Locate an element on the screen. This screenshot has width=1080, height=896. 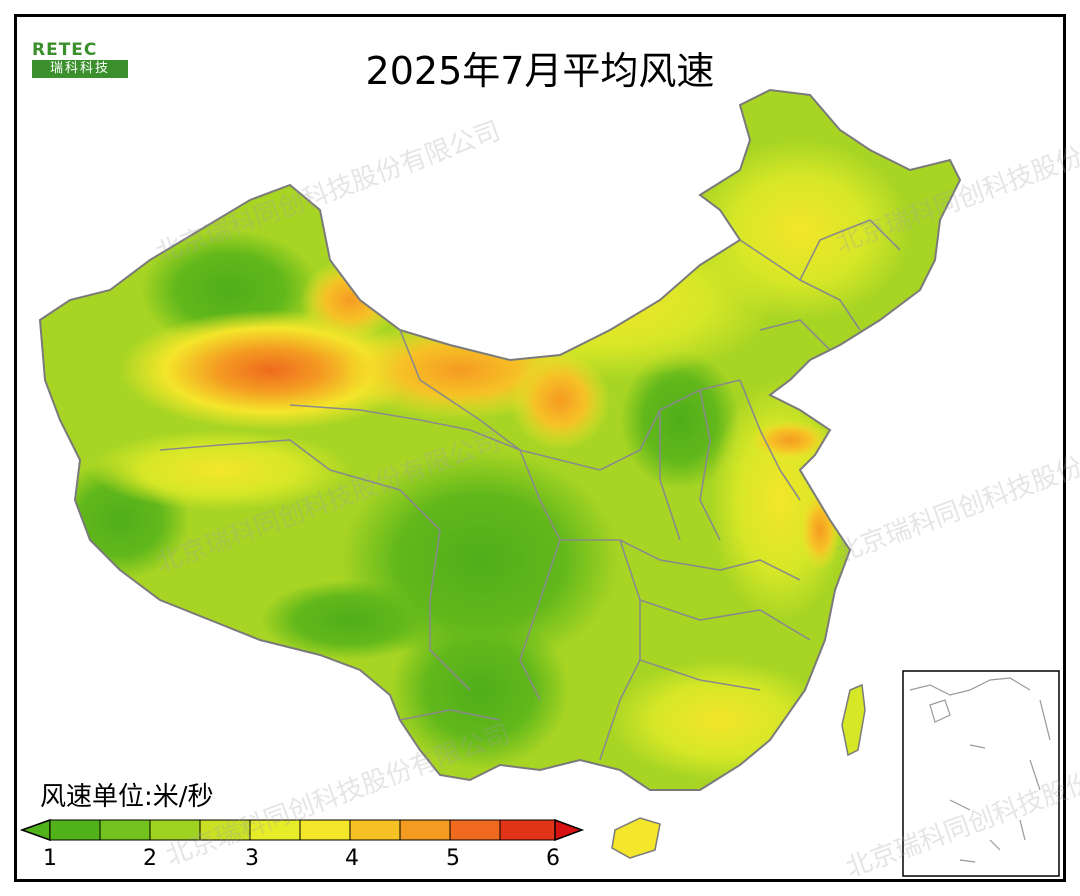
taiwan-island is located at coordinates (853, 720).